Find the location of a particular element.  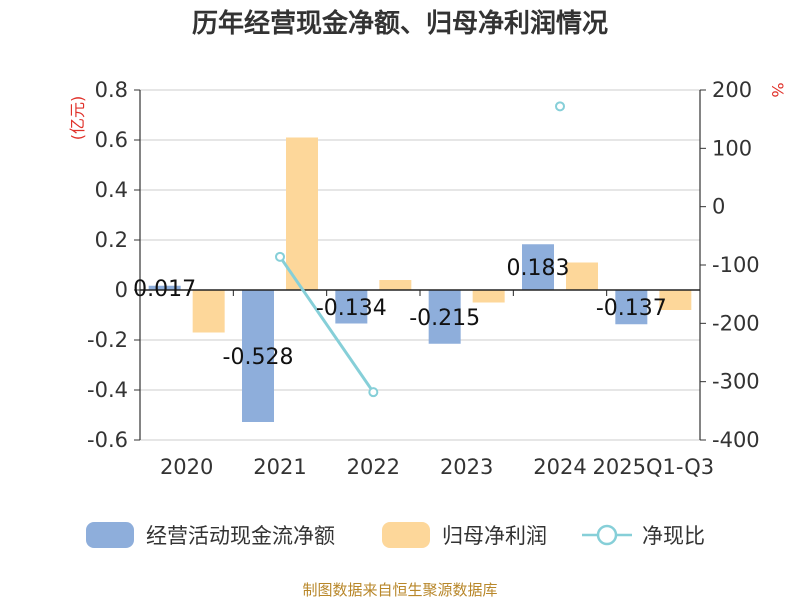

left-tick-label: 0.4 is located at coordinates (111, 190).